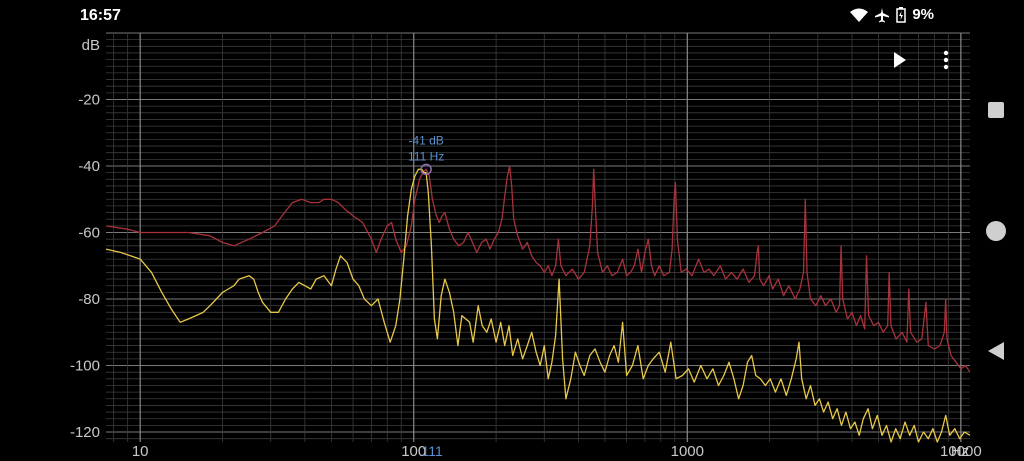 The height and width of the screenshot is (461, 1024). Describe the element at coordinates (426, 296) in the screenshot. I see `peak-cursor: -41 dB 111 Hz 111` at that location.